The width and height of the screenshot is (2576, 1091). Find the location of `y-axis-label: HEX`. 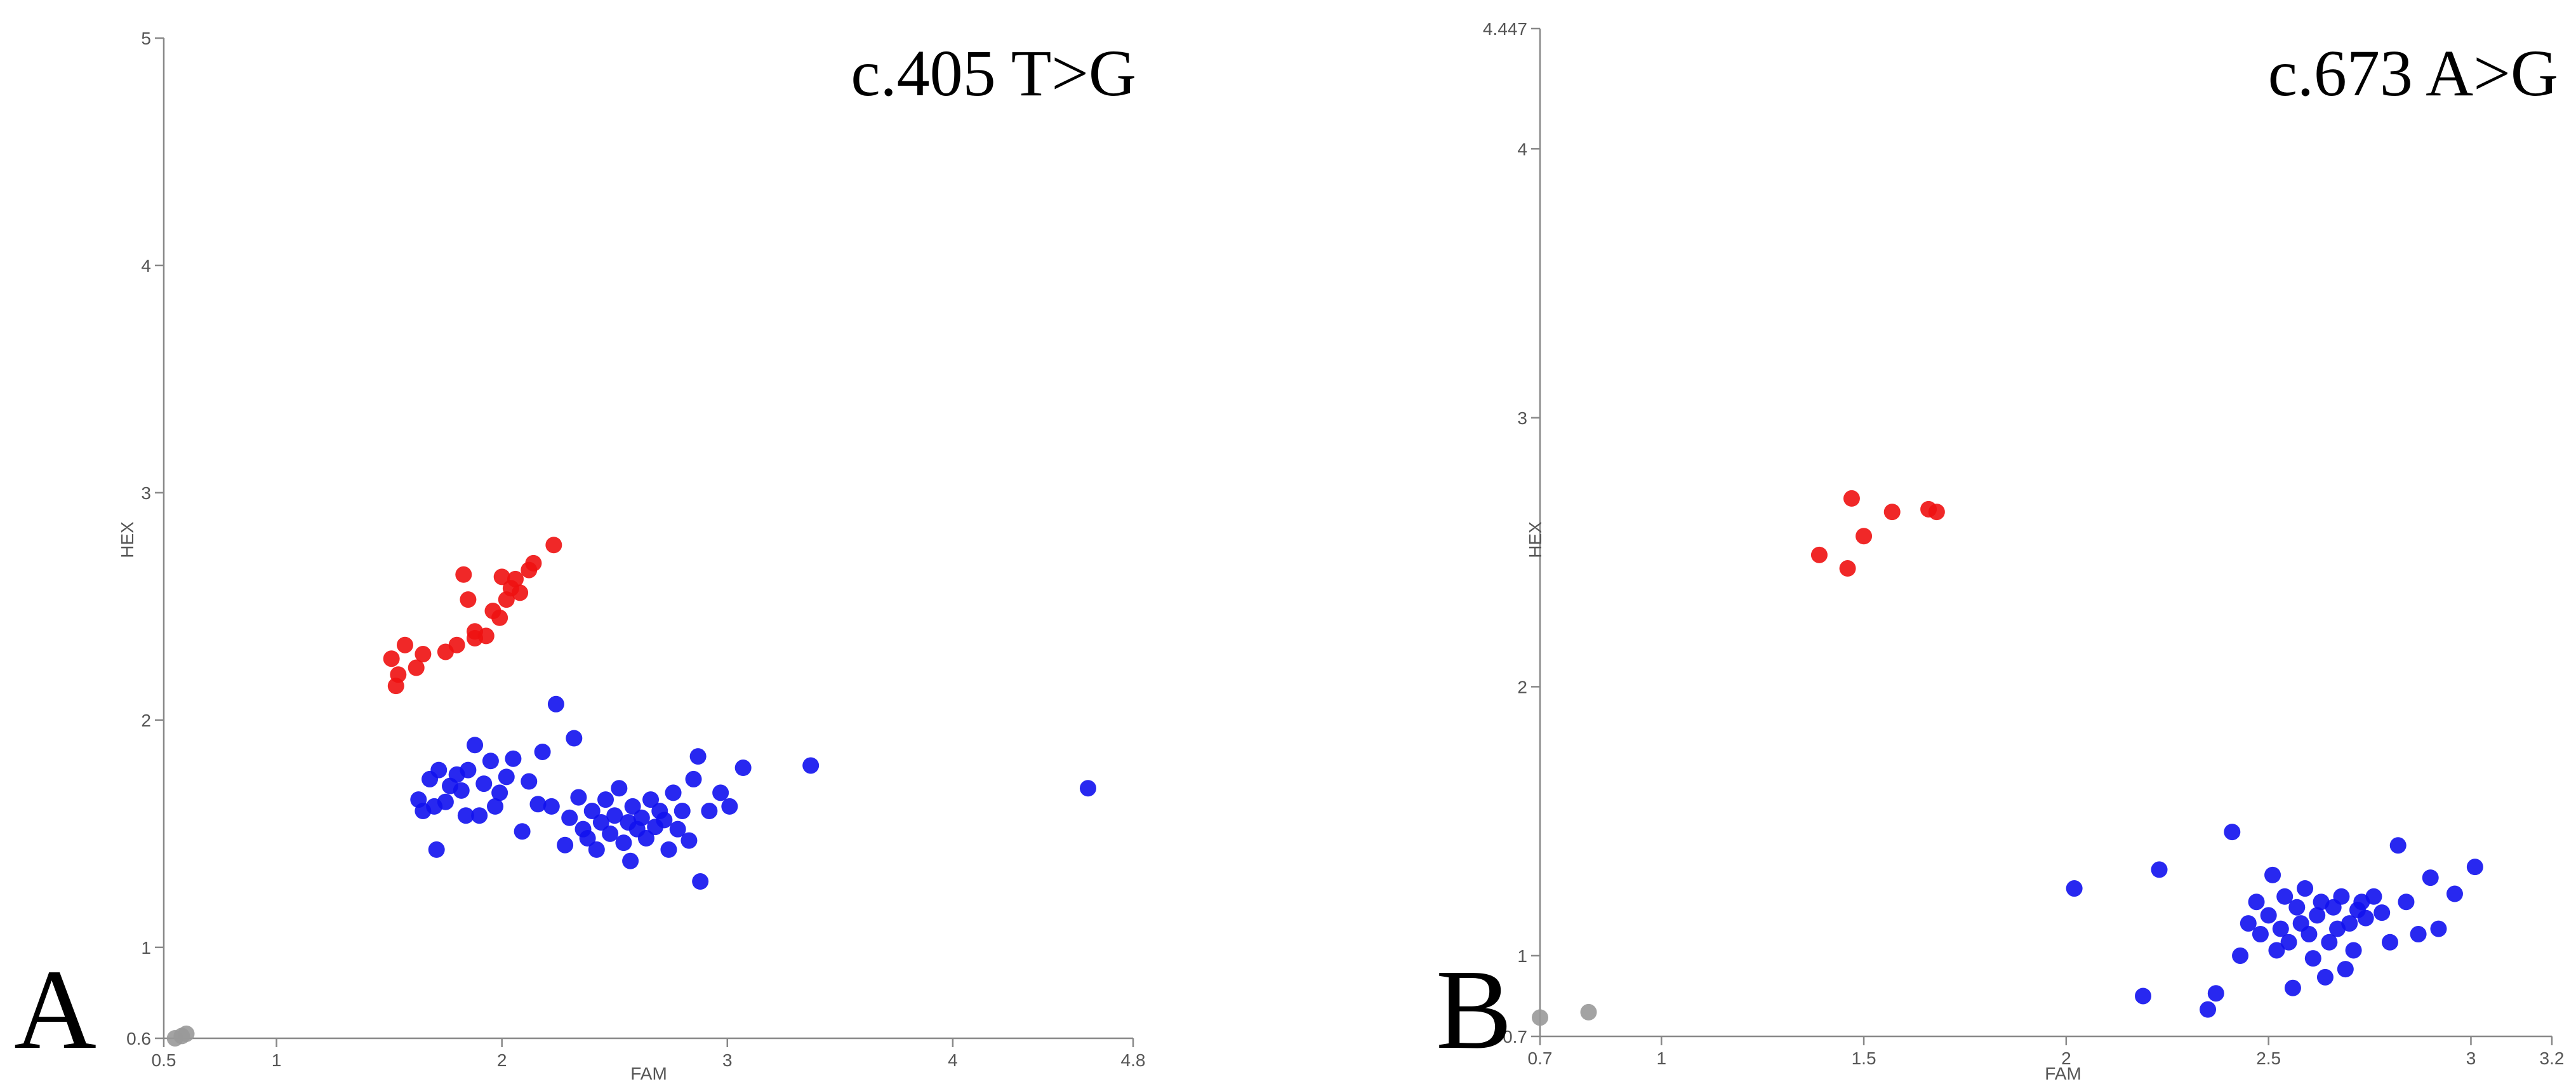

y-axis-label: HEX is located at coordinates (127, 539).